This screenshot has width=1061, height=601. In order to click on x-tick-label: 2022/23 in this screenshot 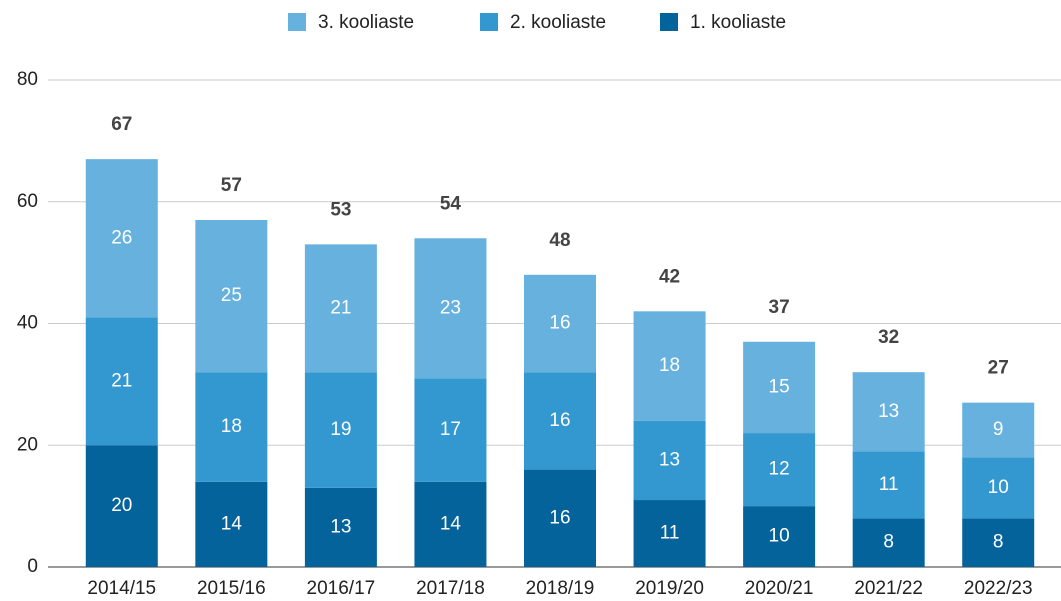, I will do `click(998, 588)`.